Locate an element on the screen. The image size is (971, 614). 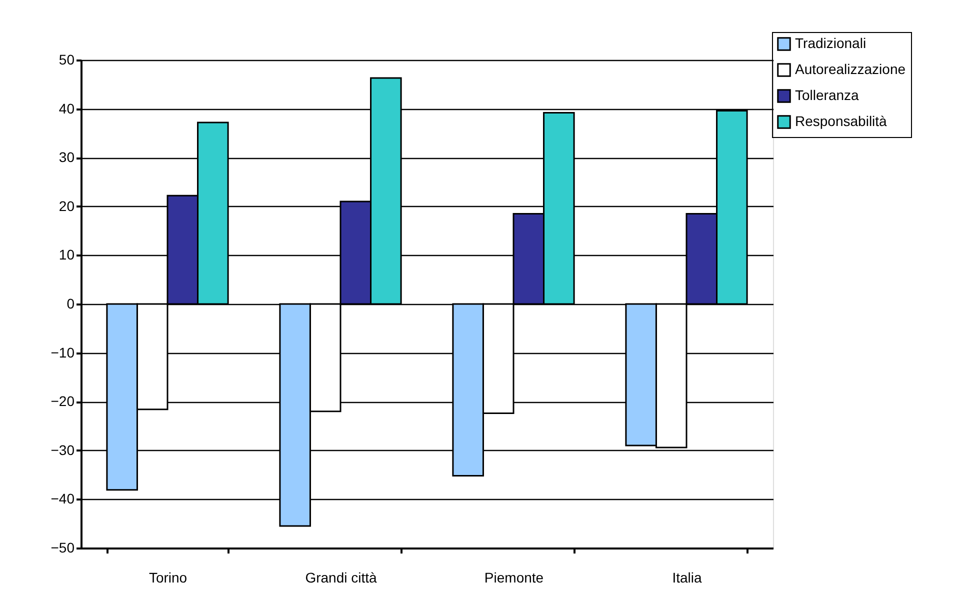
y-tick-label: 20 is located at coordinates (66, 206).